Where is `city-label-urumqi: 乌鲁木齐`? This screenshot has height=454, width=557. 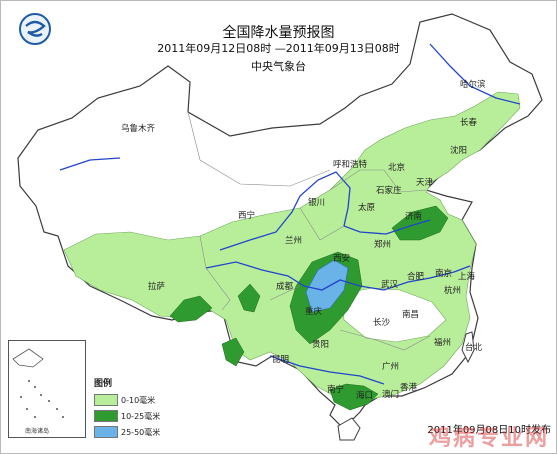 city-label-urumqi: 乌鲁木齐 is located at coordinates (138, 129).